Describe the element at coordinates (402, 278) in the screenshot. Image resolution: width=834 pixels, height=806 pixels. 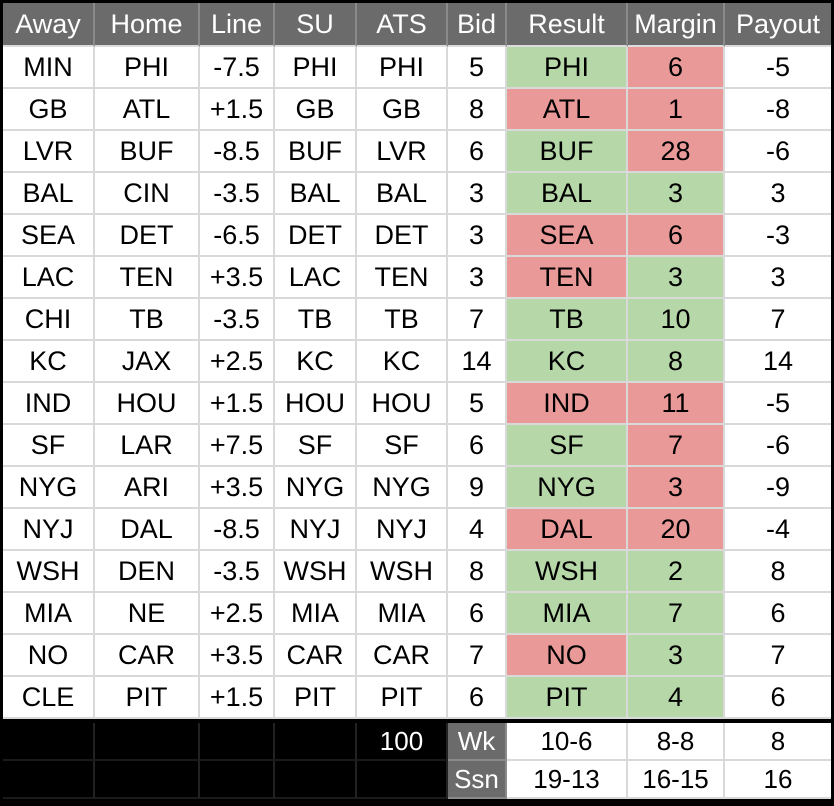
I see `ats-pick-cell: TEN` at that location.